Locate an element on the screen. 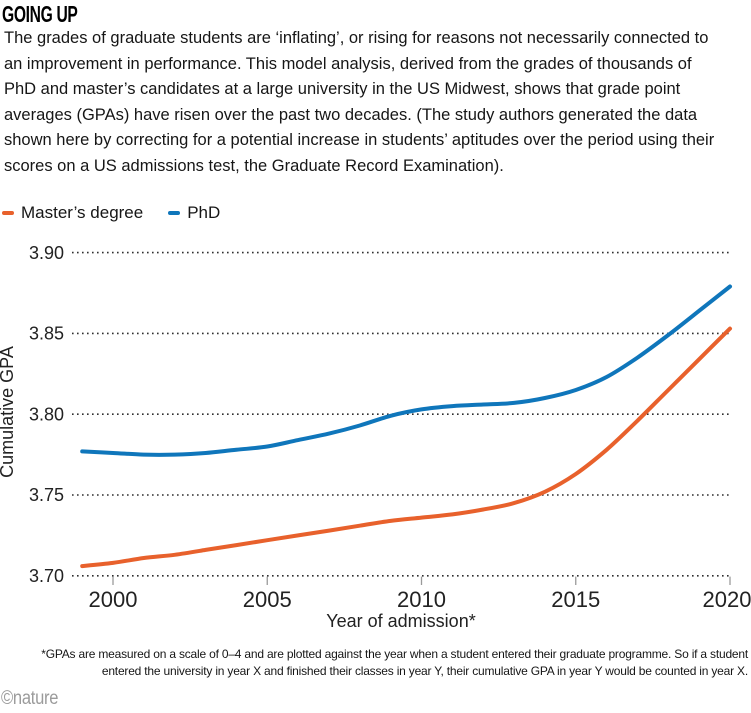 The width and height of the screenshot is (751, 713). x-tick-label: 2010 is located at coordinates (421, 599).